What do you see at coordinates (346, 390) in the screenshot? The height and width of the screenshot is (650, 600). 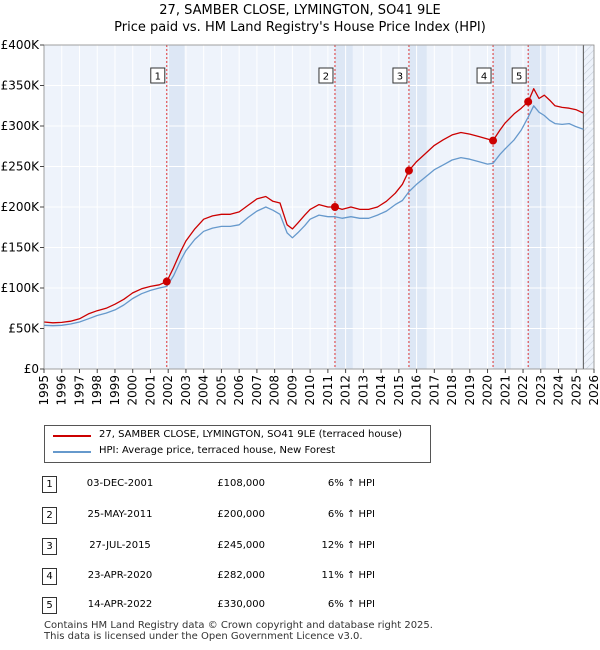 I see `x-tick-label: 2012` at bounding box center [346, 390].